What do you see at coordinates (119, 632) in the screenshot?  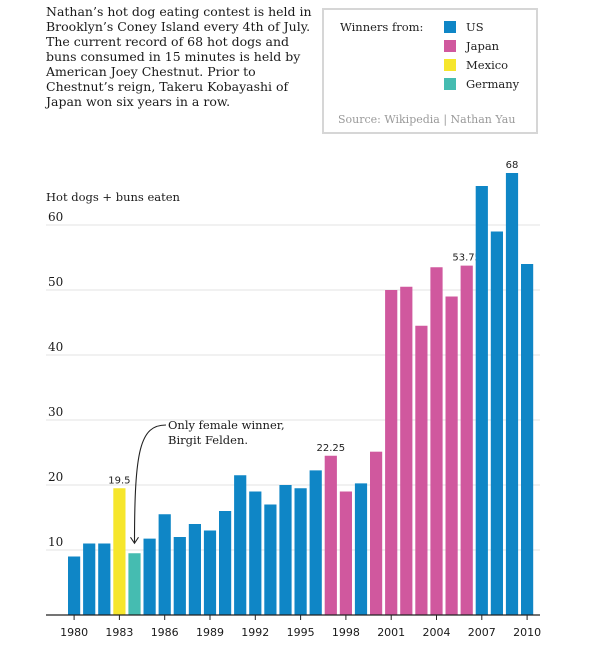 I see `x-tick-label: 1983` at bounding box center [119, 632].